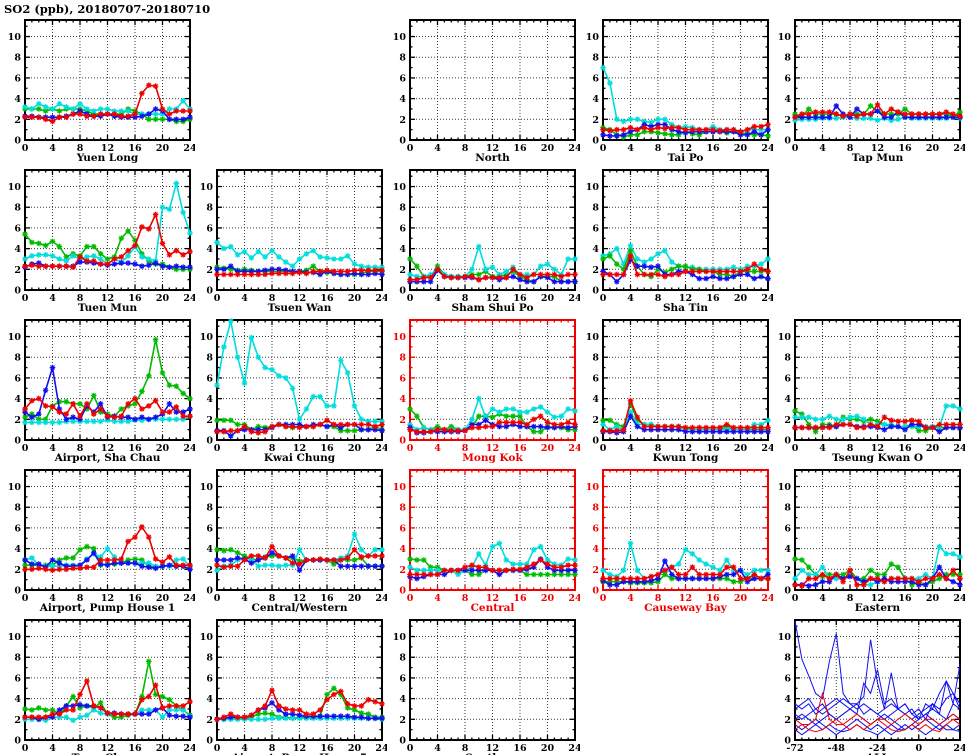  What do you see at coordinates (493, 608) in the screenshot?
I see `chart-title: Central` at bounding box center [493, 608].